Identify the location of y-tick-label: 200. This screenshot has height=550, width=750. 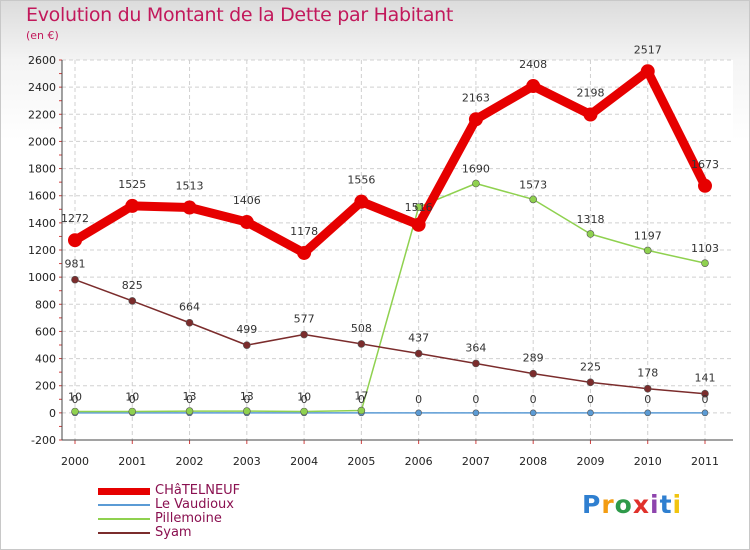
(45, 386).